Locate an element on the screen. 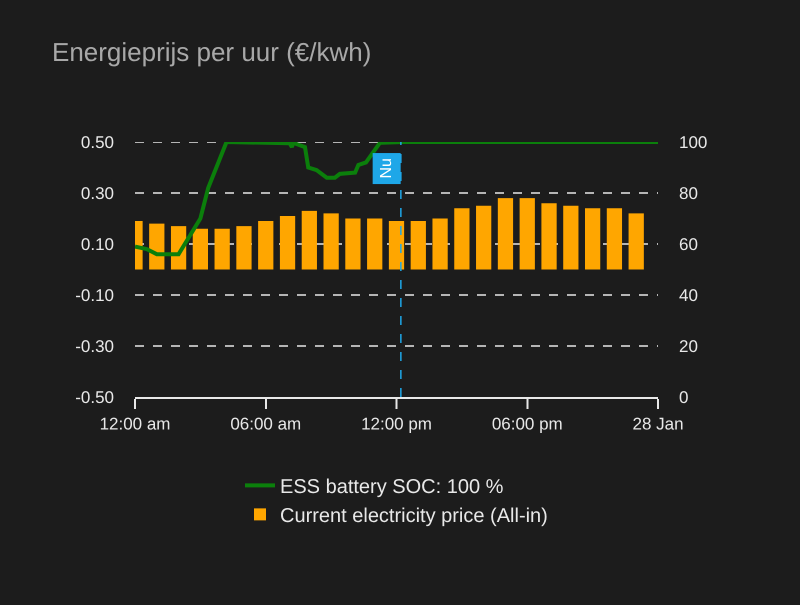  legend-label: Current electricity price (All-in) is located at coordinates (414, 516).